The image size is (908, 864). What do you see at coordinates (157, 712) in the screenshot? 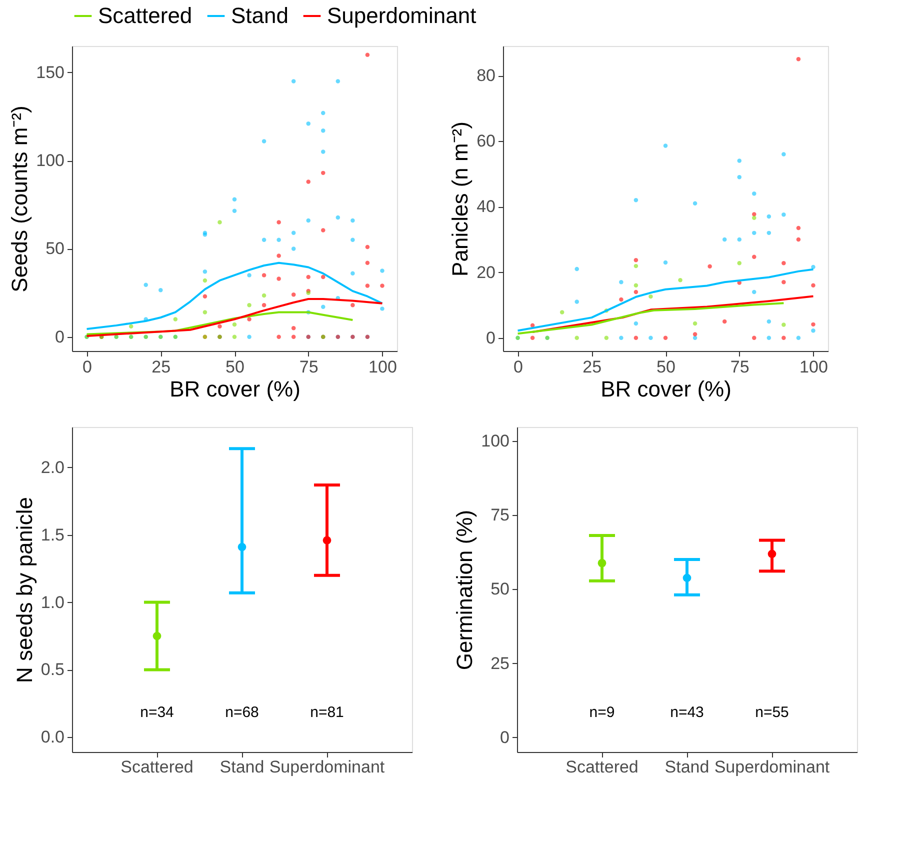
I see `annotation: n=34` at bounding box center [157, 712].